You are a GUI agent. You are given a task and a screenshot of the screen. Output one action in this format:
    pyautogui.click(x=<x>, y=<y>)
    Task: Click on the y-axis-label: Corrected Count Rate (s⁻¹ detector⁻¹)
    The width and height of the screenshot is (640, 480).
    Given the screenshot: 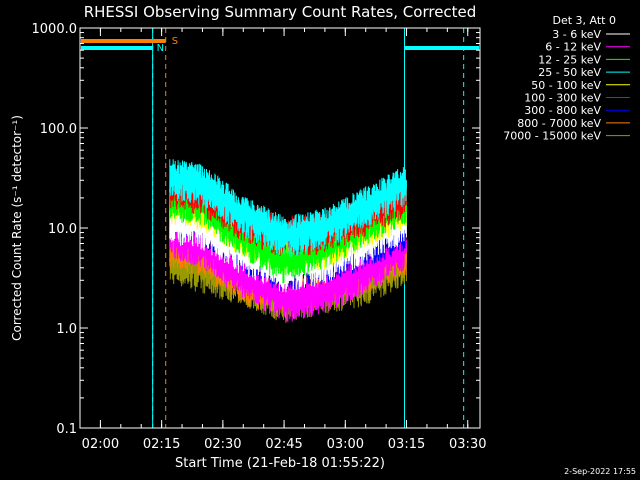 What is the action you would take?
    pyautogui.click(x=17, y=228)
    